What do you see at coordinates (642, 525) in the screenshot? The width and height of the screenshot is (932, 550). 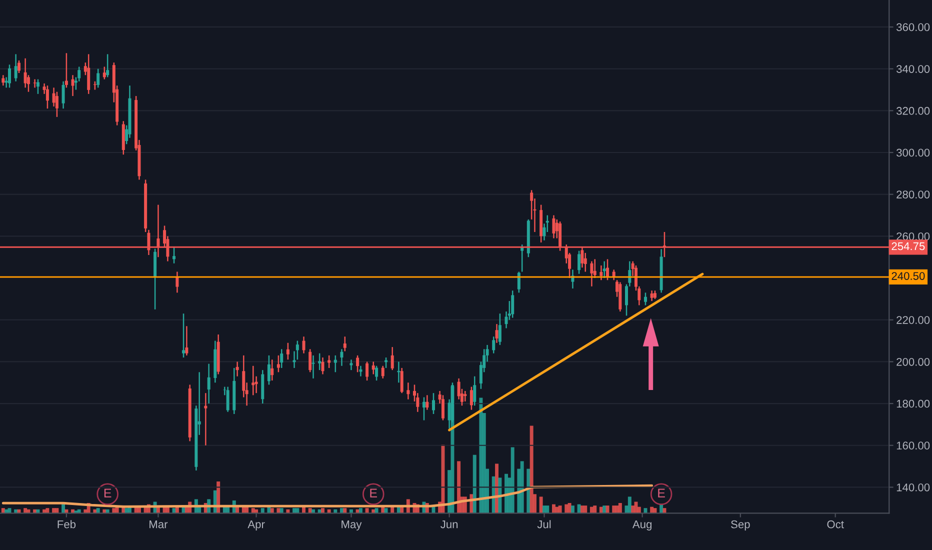 I see `x-tick-label: Aug` at bounding box center [642, 525].